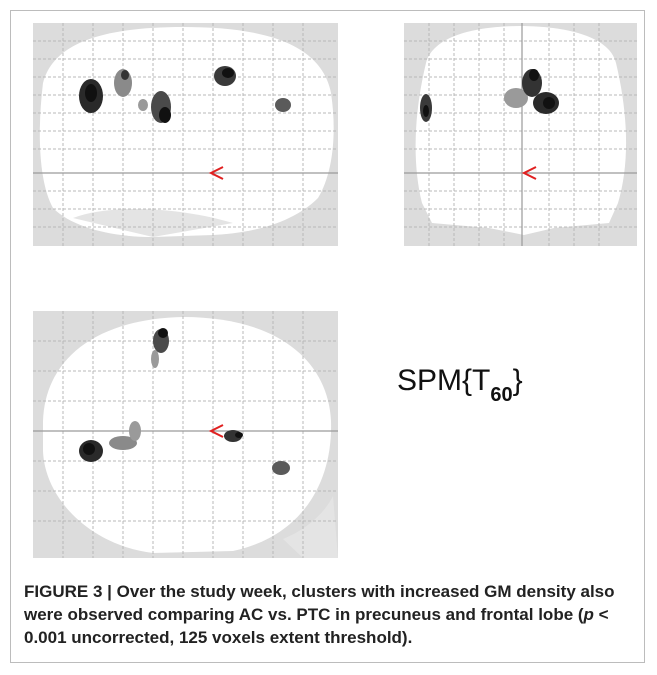 The image size is (657, 675). I want to click on axial-origin-marker, so click(216, 431).